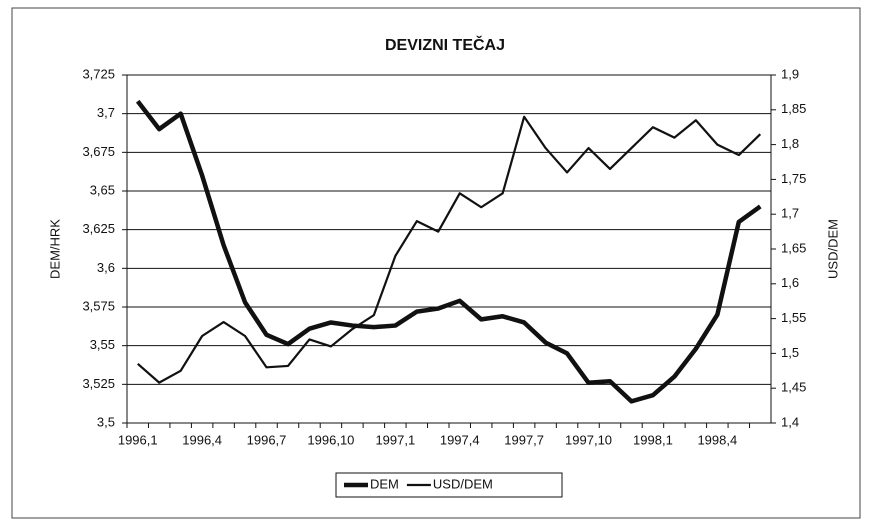  Describe the element at coordinates (106, 112) in the screenshot. I see `y-tick-label: 3,7` at that location.